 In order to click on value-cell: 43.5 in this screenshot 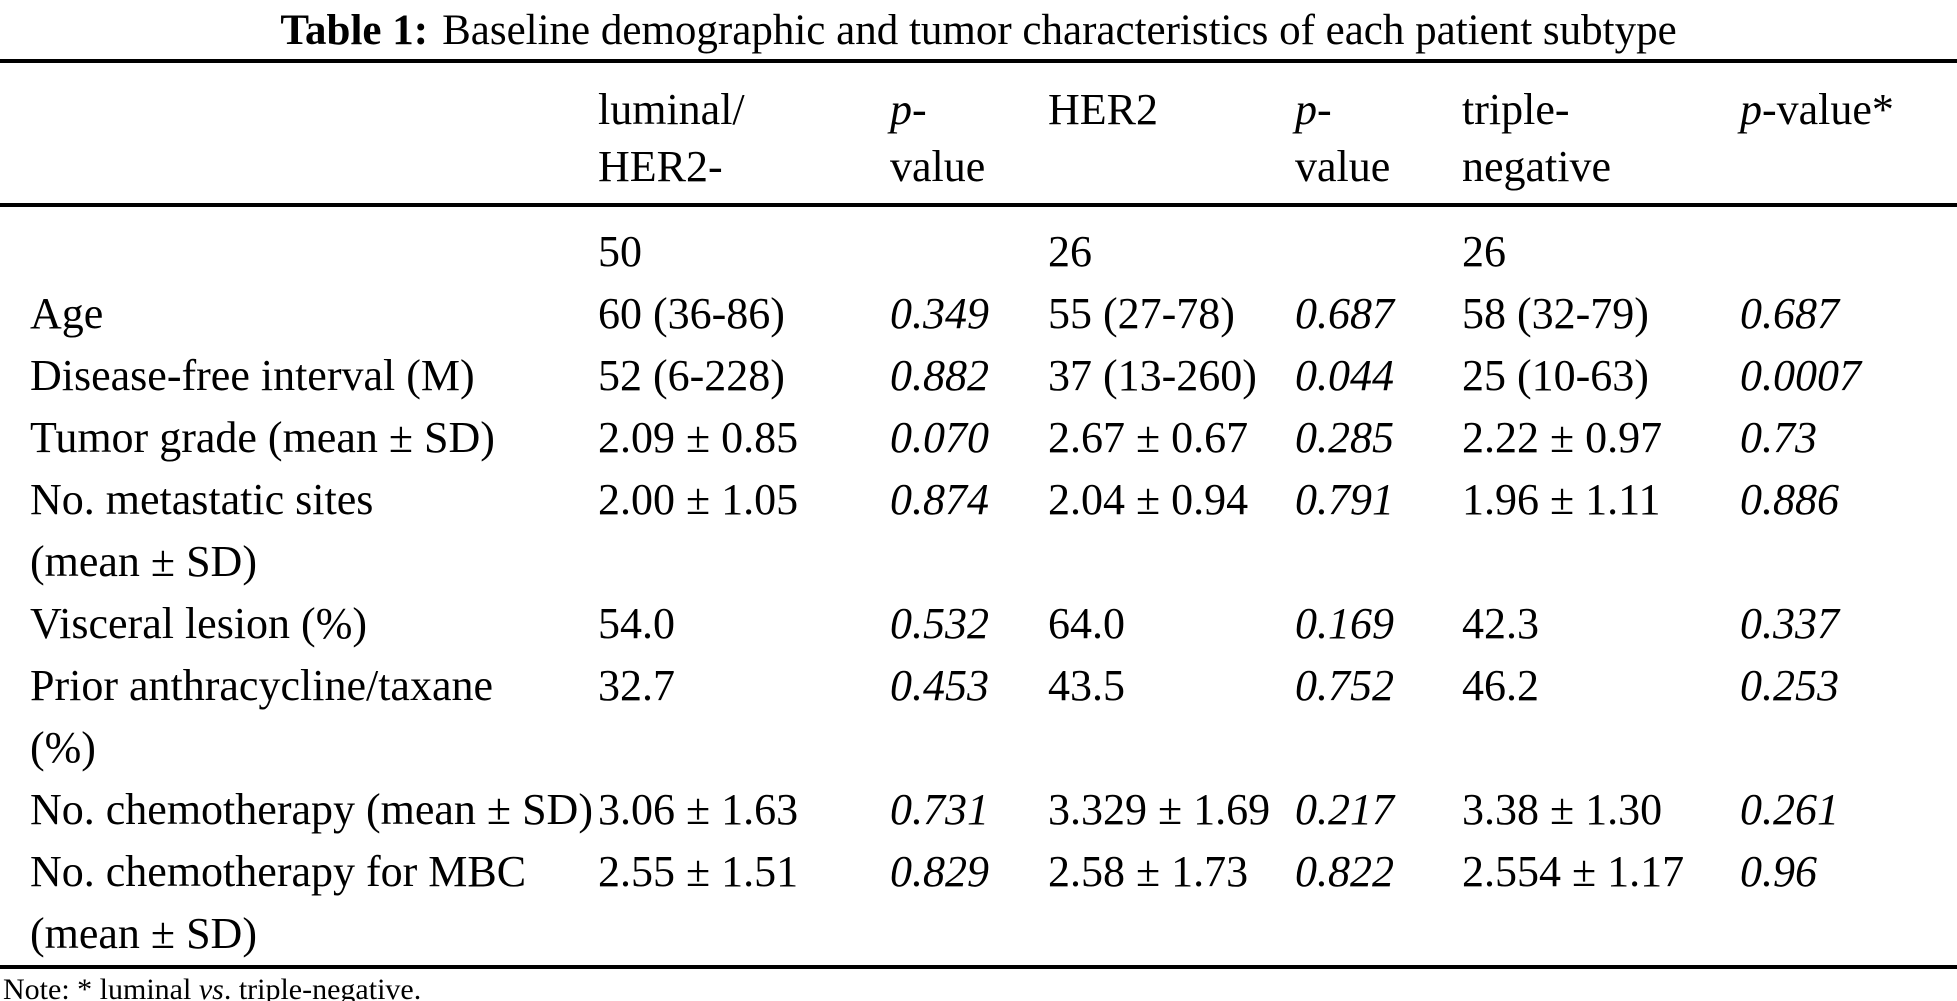, I will do `click(1086, 685)`.